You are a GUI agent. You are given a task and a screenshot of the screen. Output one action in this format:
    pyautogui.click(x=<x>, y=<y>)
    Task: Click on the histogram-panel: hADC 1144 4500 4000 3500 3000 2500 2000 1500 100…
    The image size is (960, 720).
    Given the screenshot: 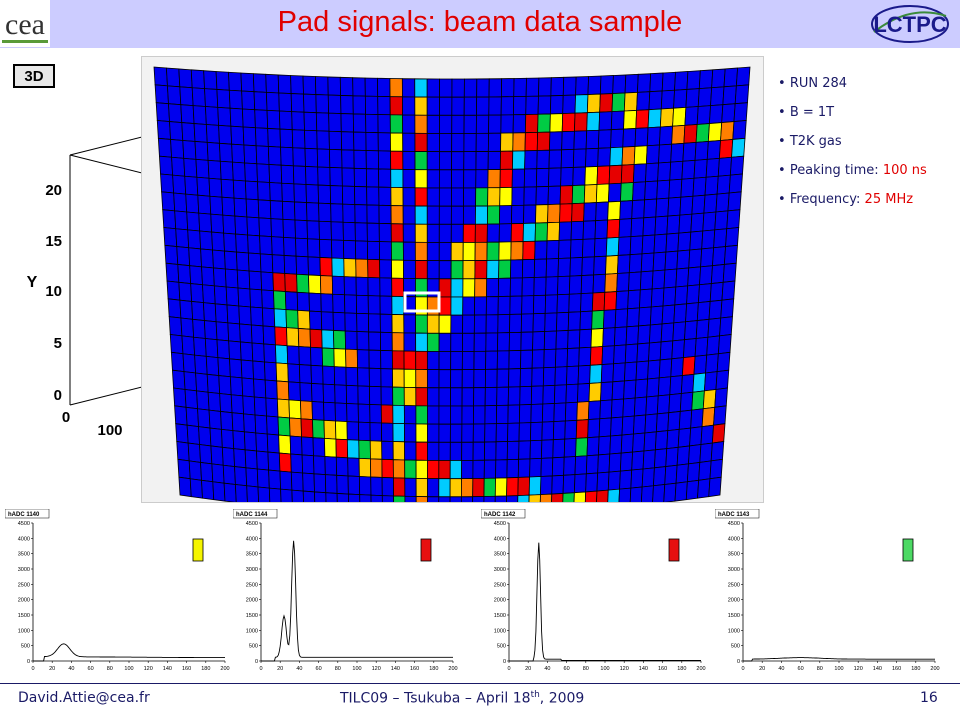 What is the action you would take?
    pyautogui.click(x=346, y=590)
    